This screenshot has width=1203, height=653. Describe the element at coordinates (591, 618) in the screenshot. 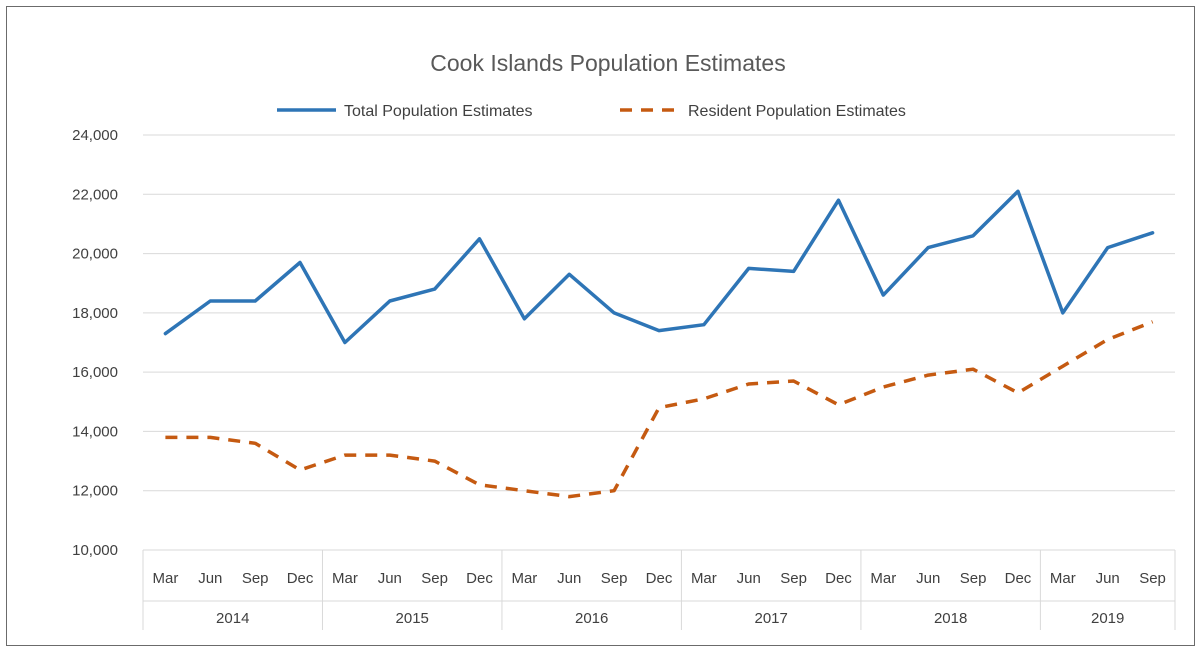

I see `x-group-label: 2016` at that location.